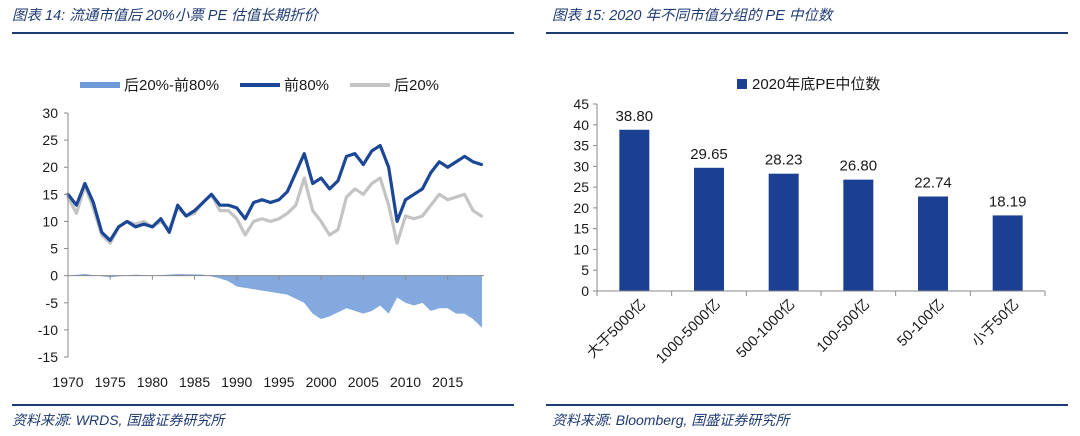  Describe the element at coordinates (263, 33) in the screenshot. I see `left-title-rule` at that location.